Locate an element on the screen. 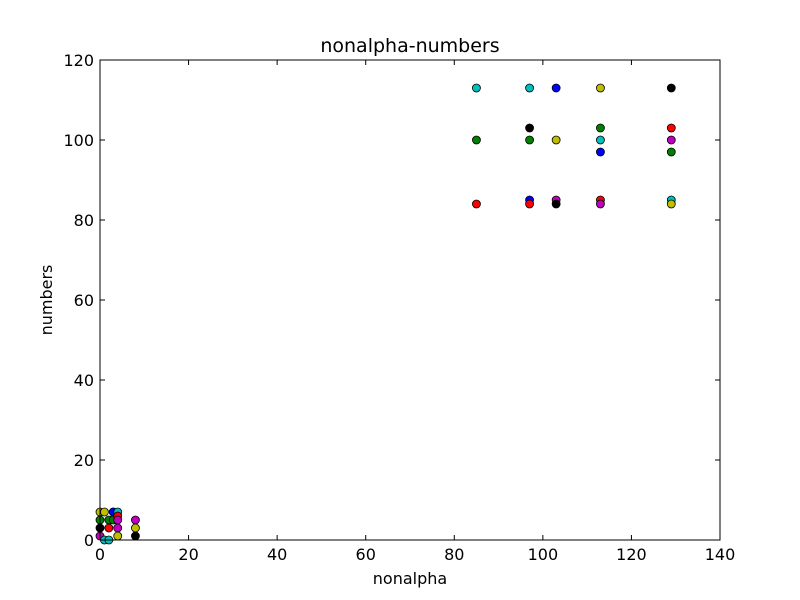 The height and width of the screenshot is (600, 800). x-axis-label: nonalpha is located at coordinates (410, 578).